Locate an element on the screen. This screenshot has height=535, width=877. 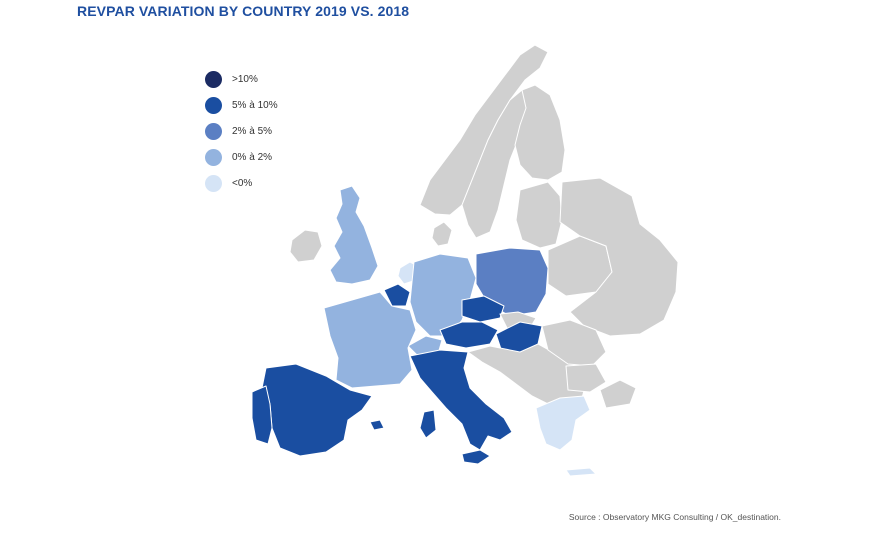
country-denmark is located at coordinates (442, 234).